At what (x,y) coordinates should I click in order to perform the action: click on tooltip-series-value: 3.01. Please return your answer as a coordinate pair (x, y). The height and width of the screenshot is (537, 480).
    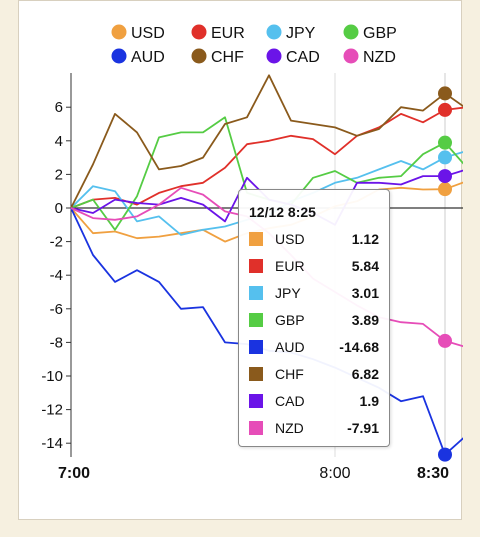
    Looking at the image, I should click on (365, 293).